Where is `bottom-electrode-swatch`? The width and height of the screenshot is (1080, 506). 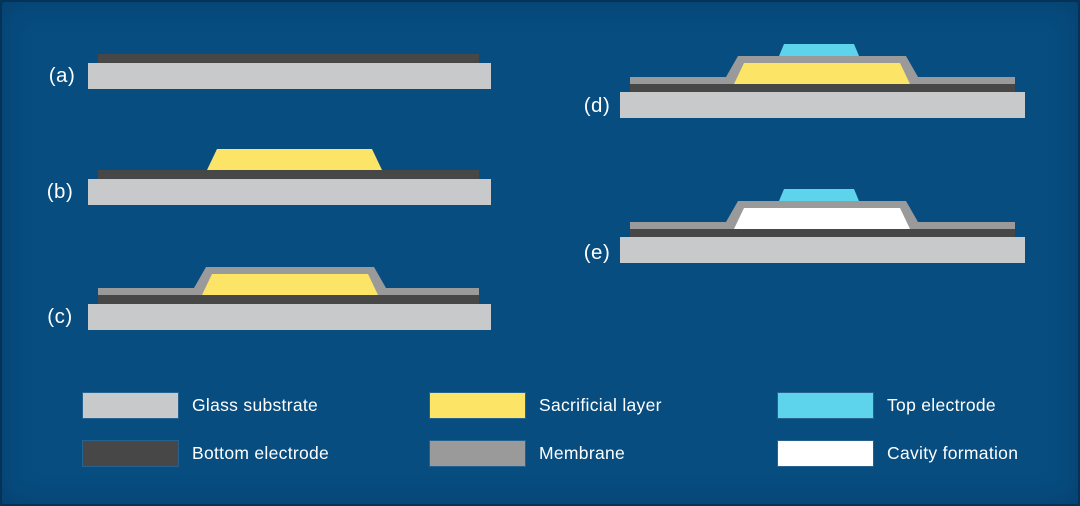 bottom-electrode-swatch is located at coordinates (130, 453).